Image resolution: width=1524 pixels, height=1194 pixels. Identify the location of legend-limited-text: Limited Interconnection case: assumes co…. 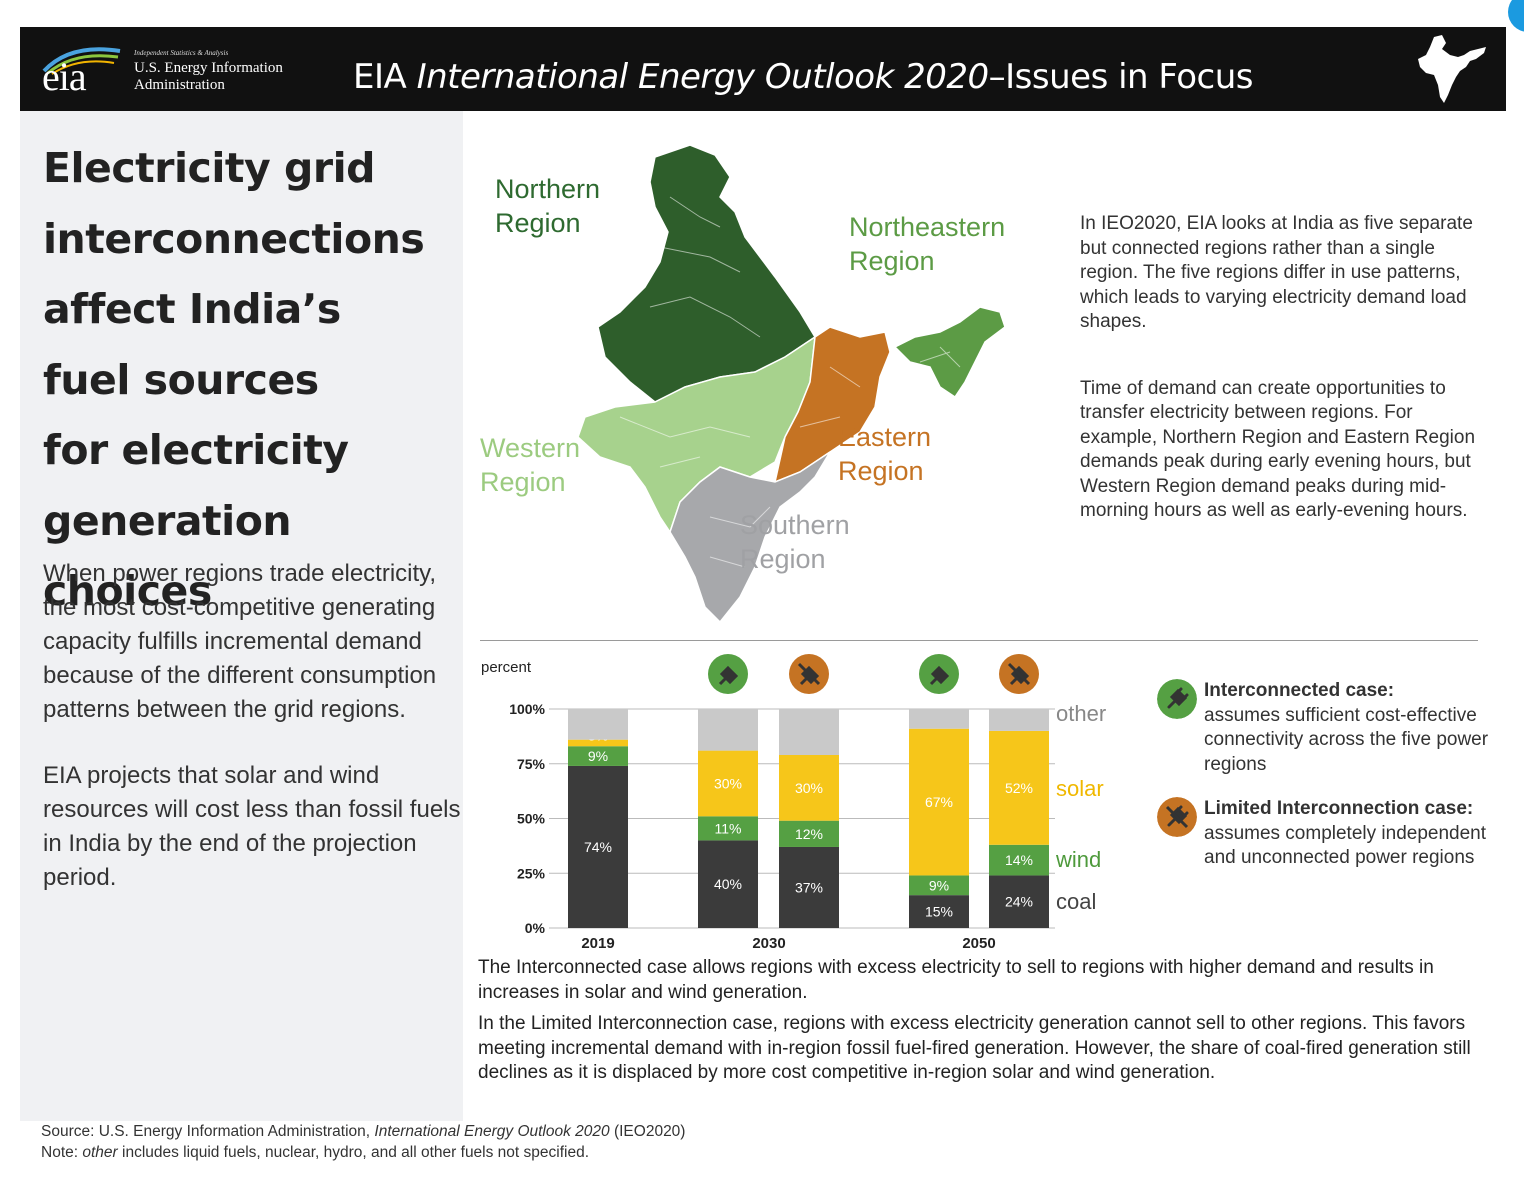
(1354, 834).